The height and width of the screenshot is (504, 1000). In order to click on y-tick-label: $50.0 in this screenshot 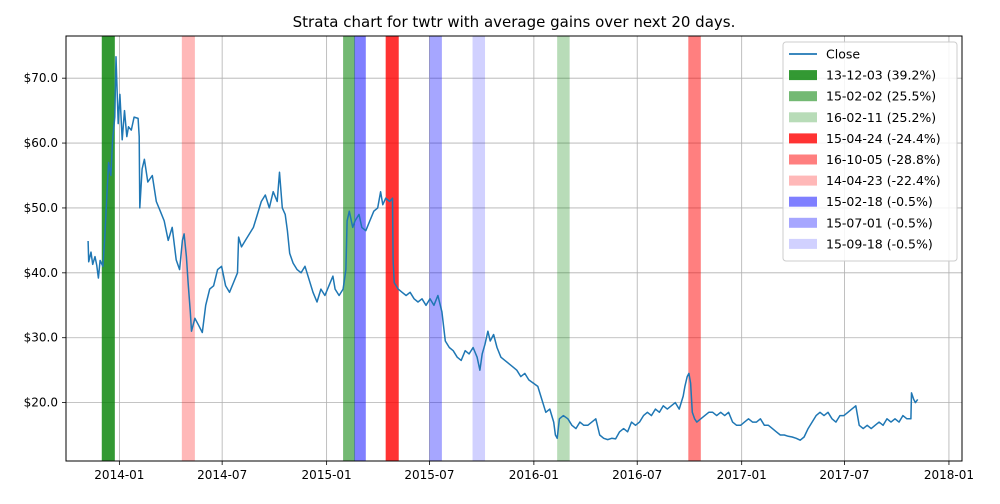, I will do `click(41, 208)`.